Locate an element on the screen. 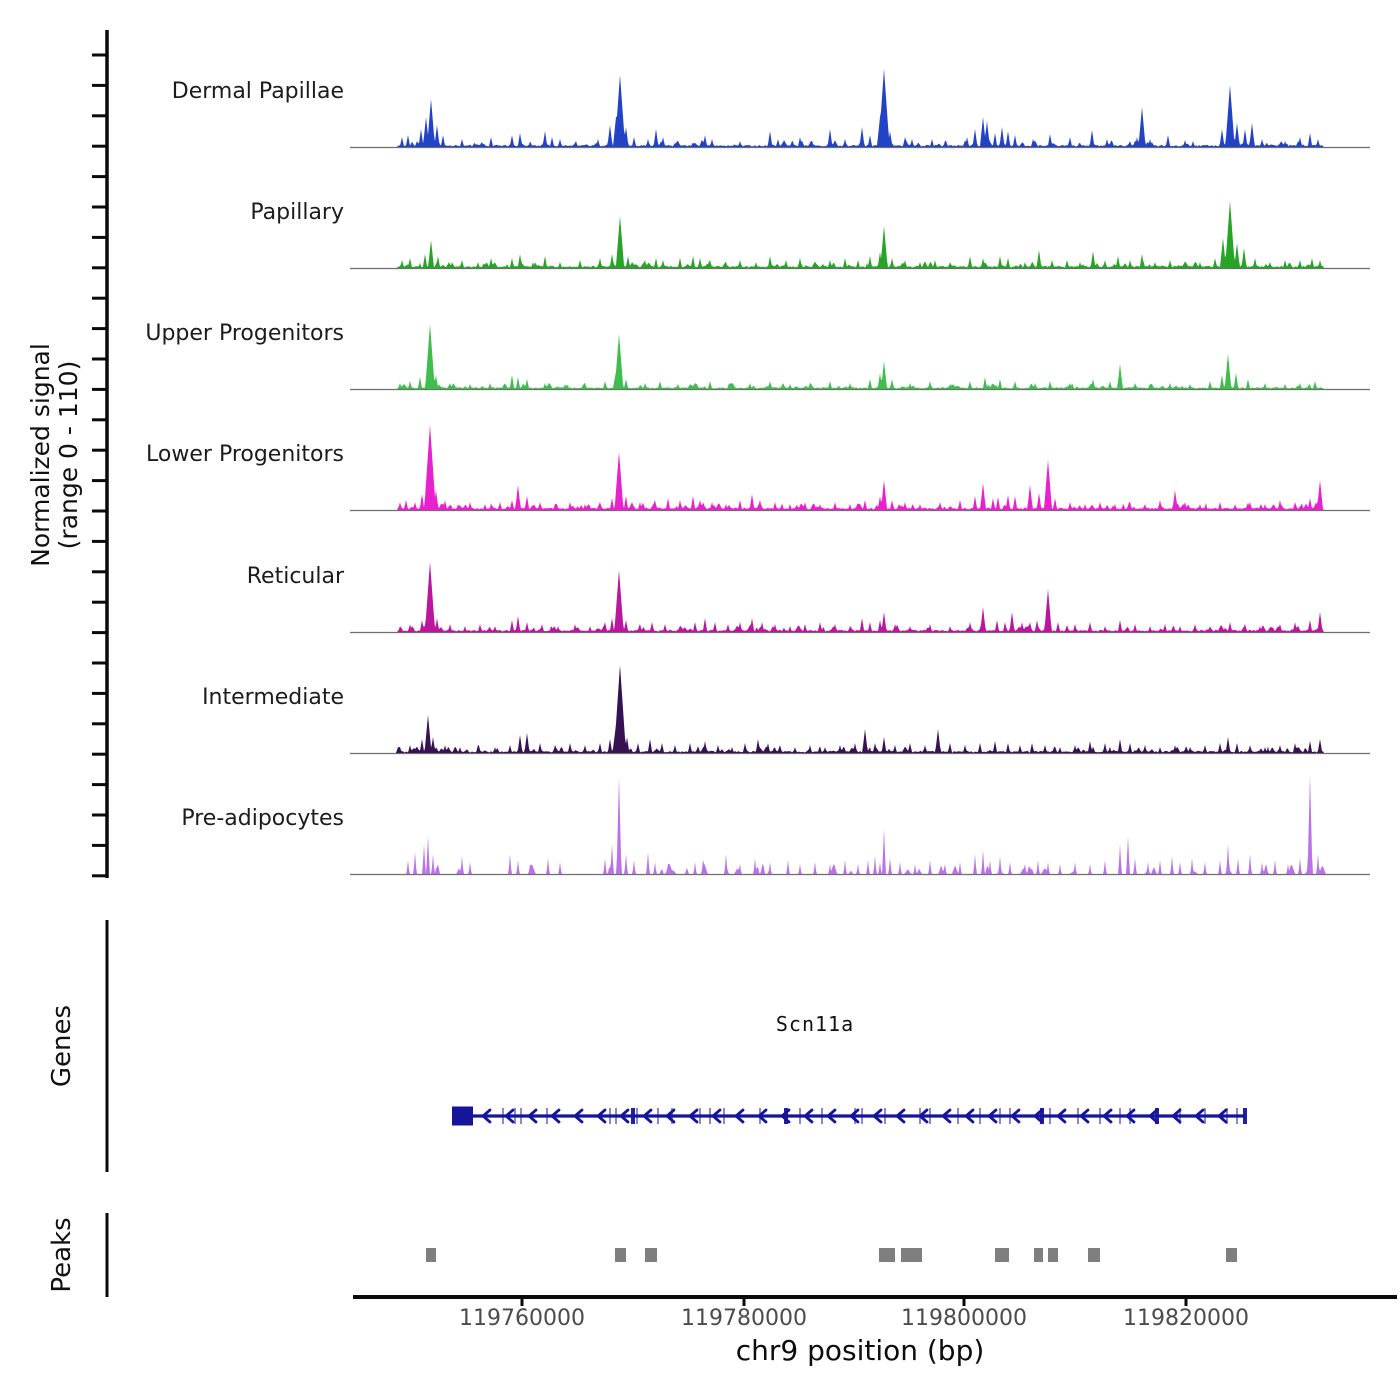 The image size is (1400, 1400). gene-model-scn11a is located at coordinates (849, 1116).